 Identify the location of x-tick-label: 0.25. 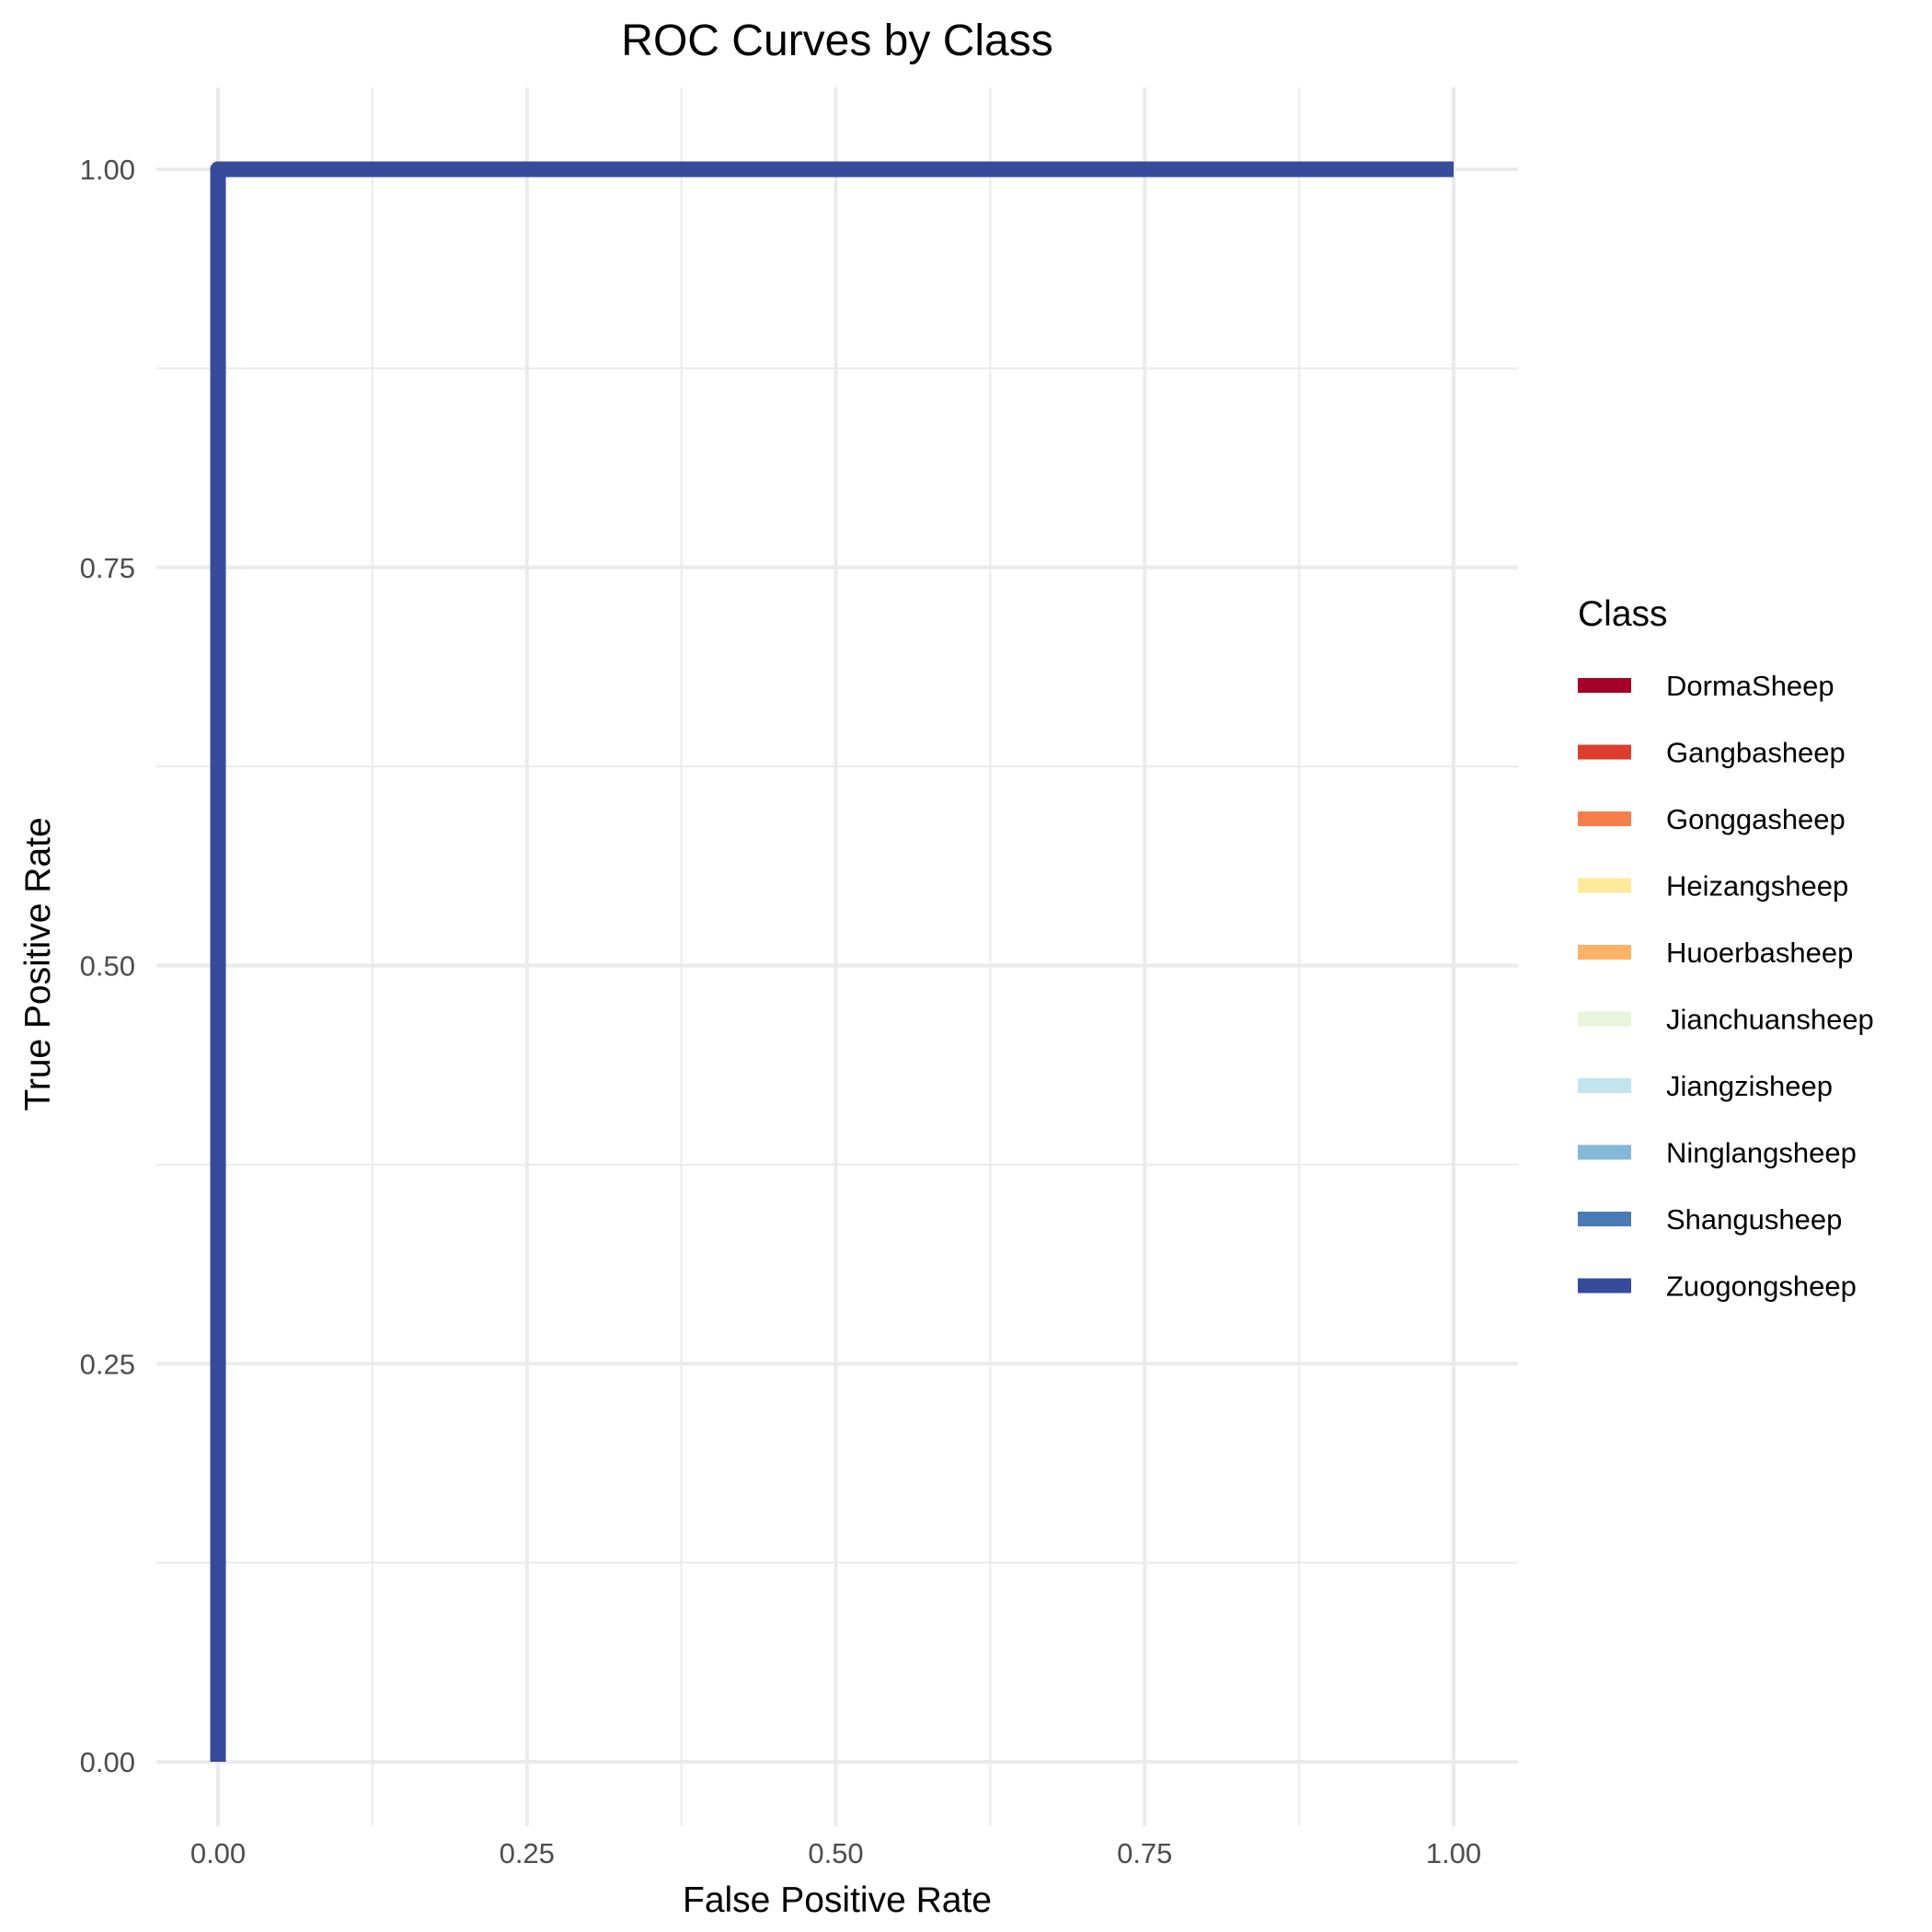
(527, 1853).